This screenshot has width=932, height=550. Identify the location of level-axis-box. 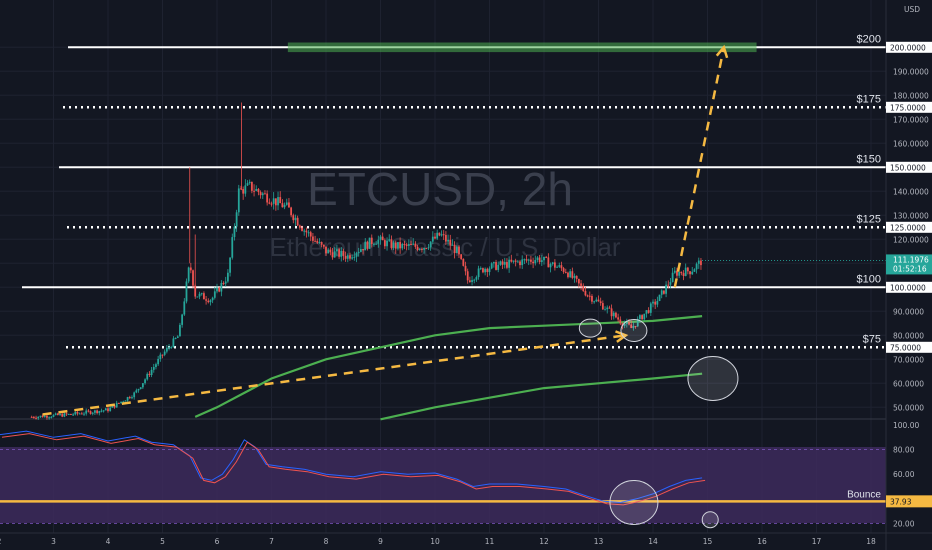
(909, 107).